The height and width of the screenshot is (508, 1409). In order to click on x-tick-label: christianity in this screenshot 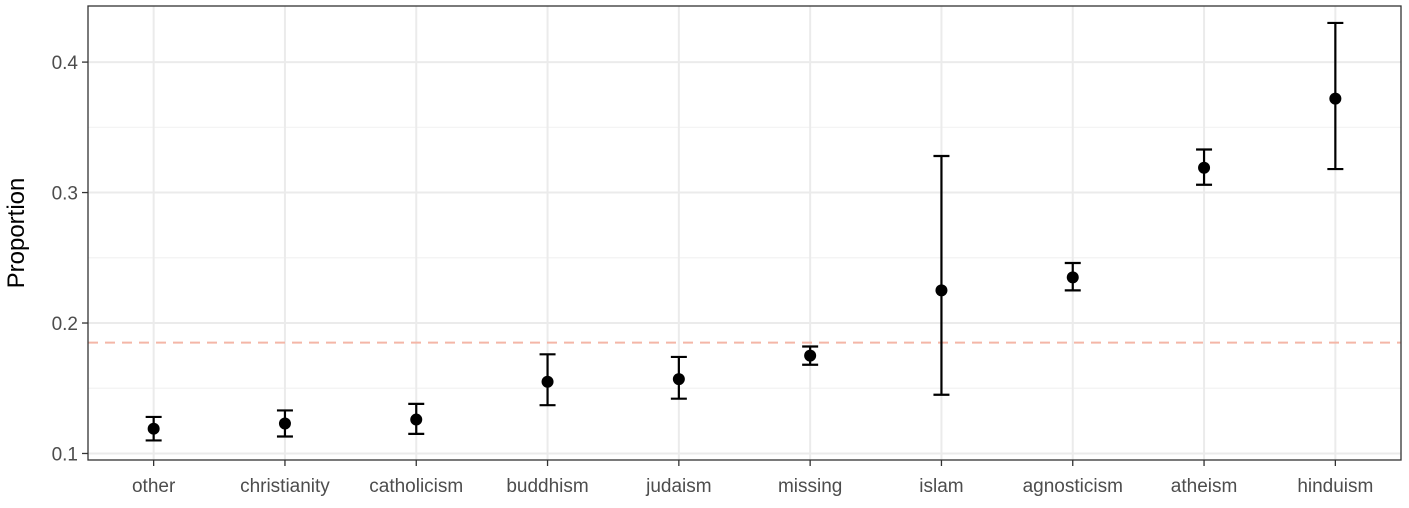, I will do `click(285, 486)`.